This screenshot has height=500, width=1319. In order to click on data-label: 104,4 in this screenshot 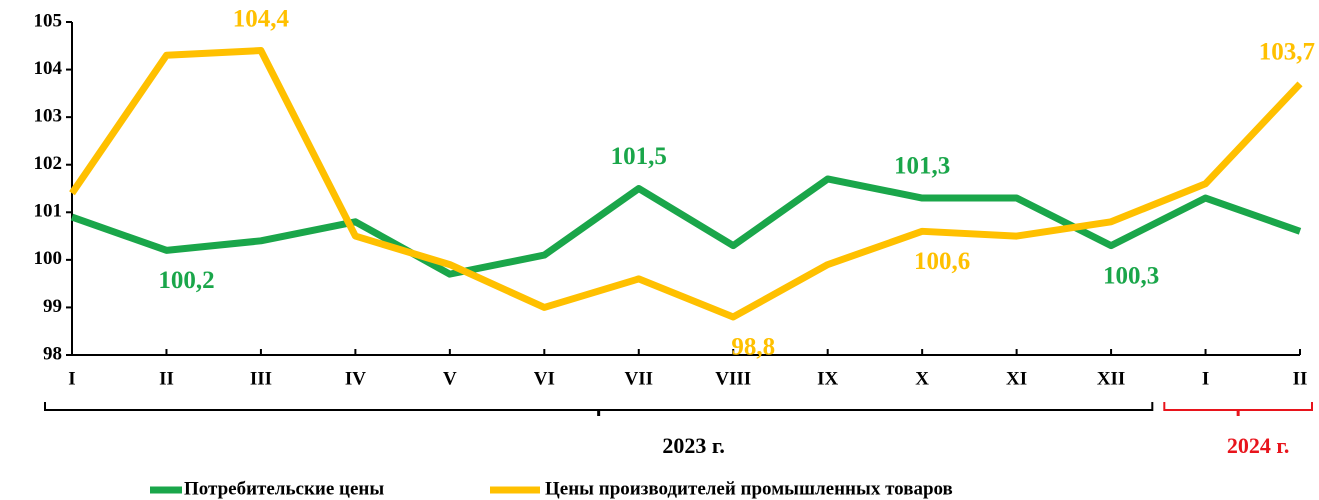, I will do `click(261, 18)`.